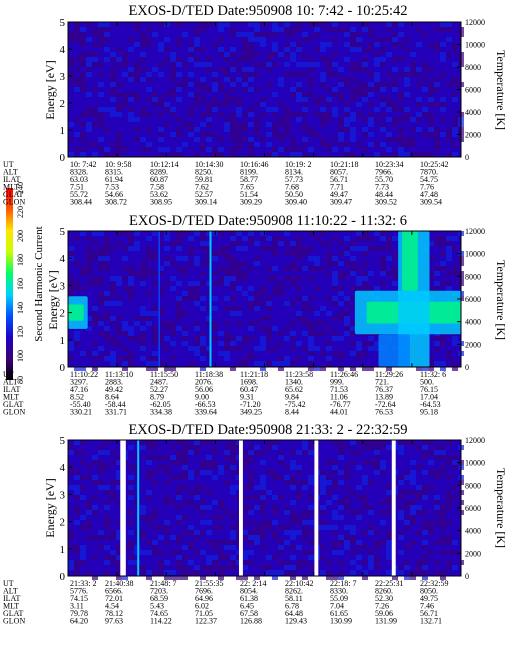 This screenshot has height=649, width=505. What do you see at coordinates (343, 583) in the screenshot?
I see `orbit-table-cell: 22:18: 7` at bounding box center [343, 583].